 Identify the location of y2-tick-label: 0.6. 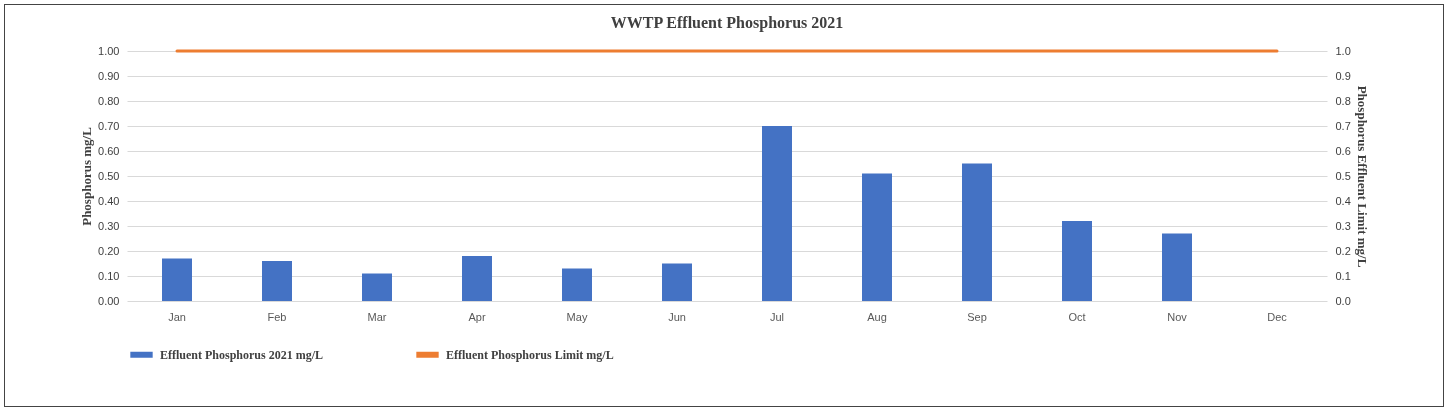
(1343, 150).